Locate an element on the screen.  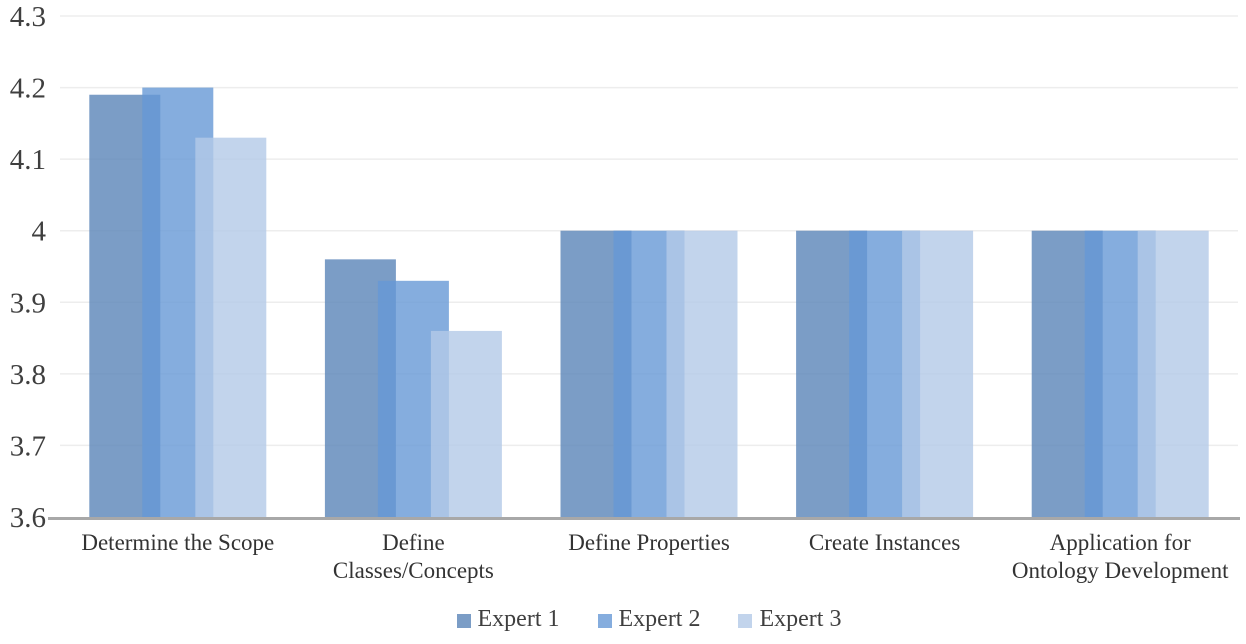
y-tick-label: 4.3 is located at coordinates (28, 17).